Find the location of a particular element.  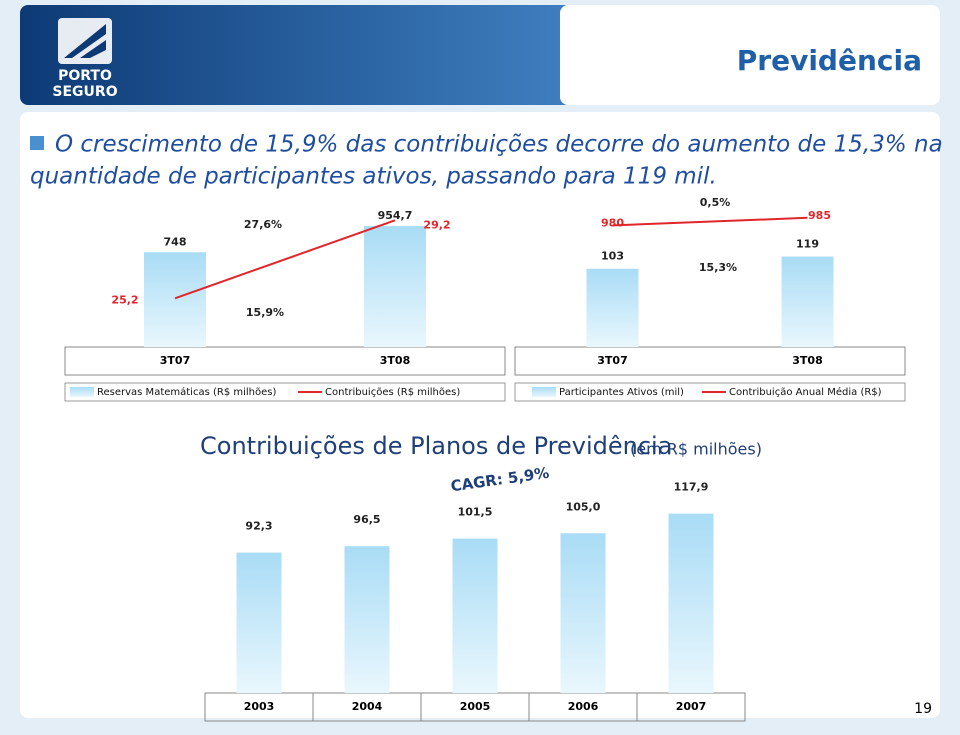

logo-stripes is located at coordinates (85, 41).